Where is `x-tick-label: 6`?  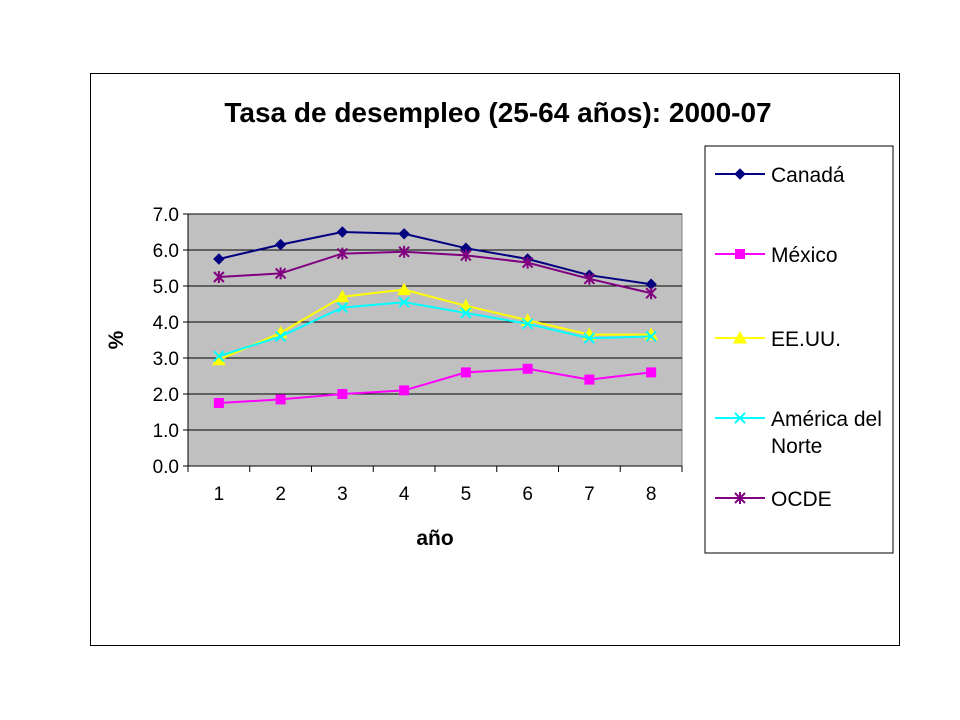
x-tick-label: 6 is located at coordinates (527, 494).